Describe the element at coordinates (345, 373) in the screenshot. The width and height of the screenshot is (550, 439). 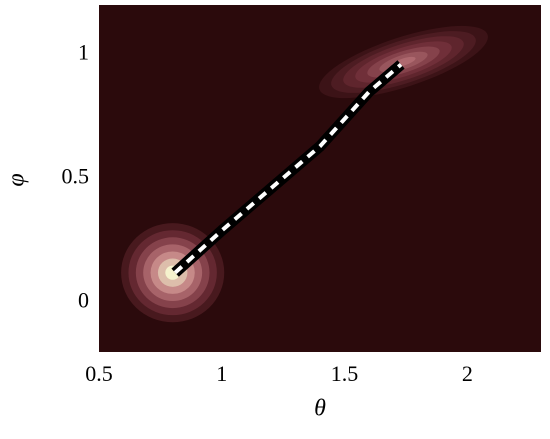
I see `x-tick-label: 1.5` at that location.